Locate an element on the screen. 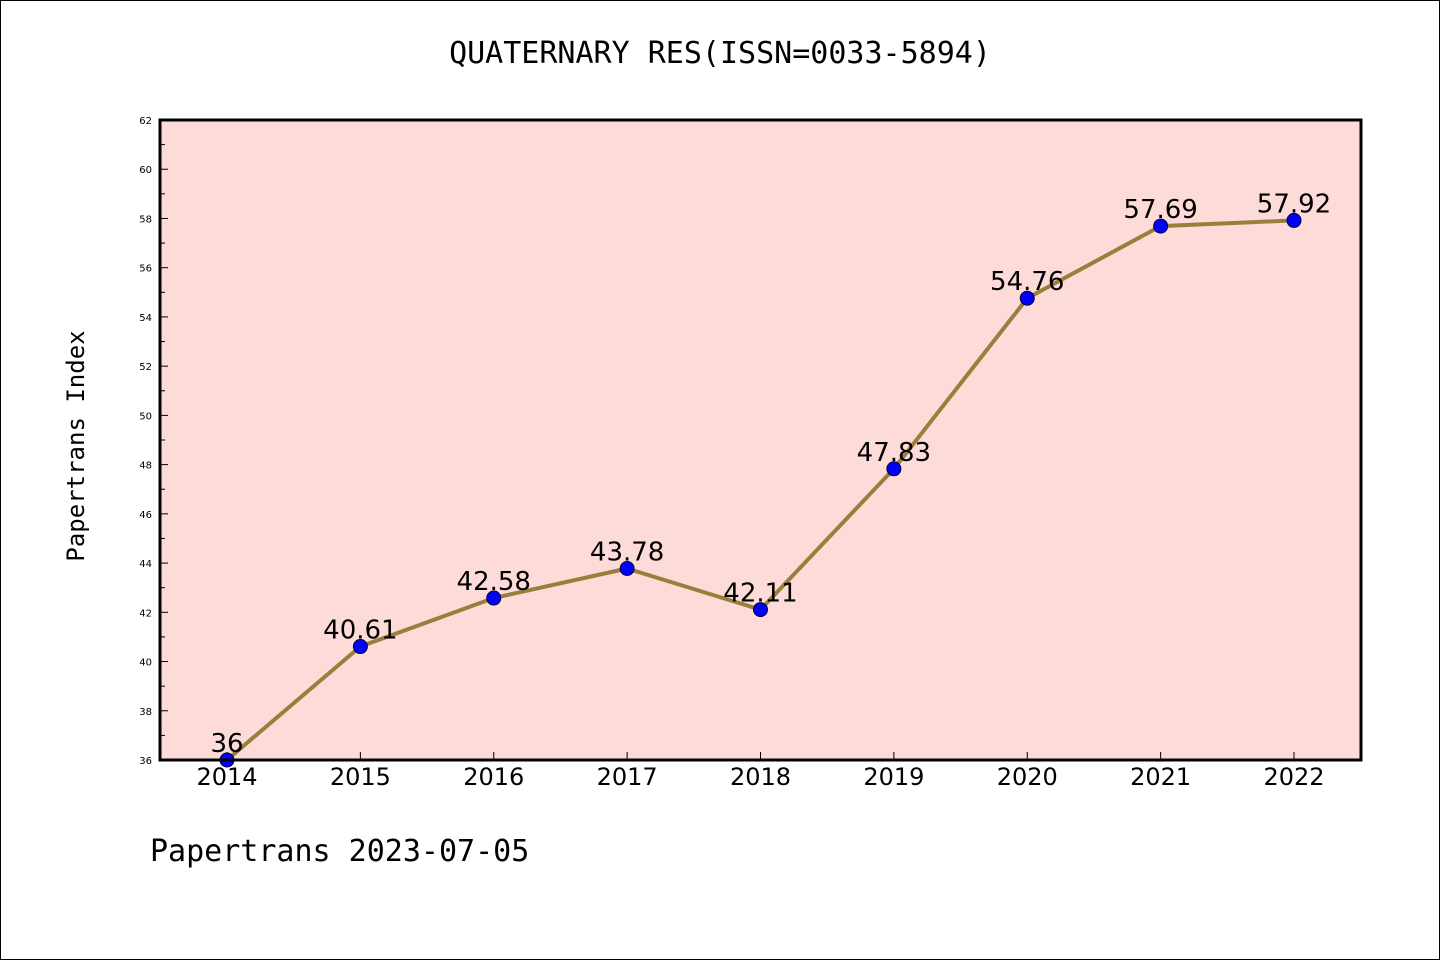 This screenshot has height=960, width=1440. y-tick-label: 54 is located at coordinates (145, 318).